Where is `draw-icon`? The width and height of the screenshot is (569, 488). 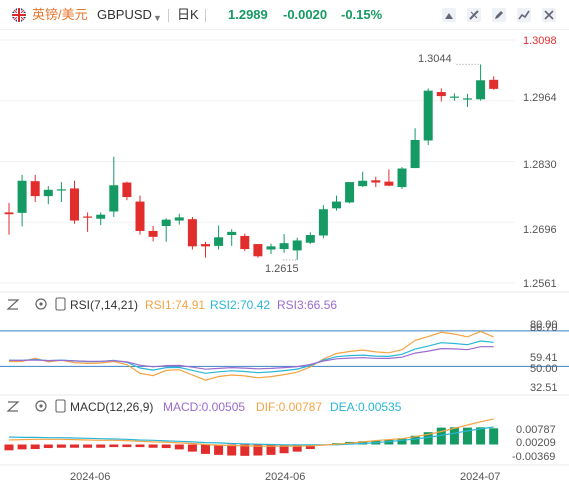 draw-icon is located at coordinates (474, 15).